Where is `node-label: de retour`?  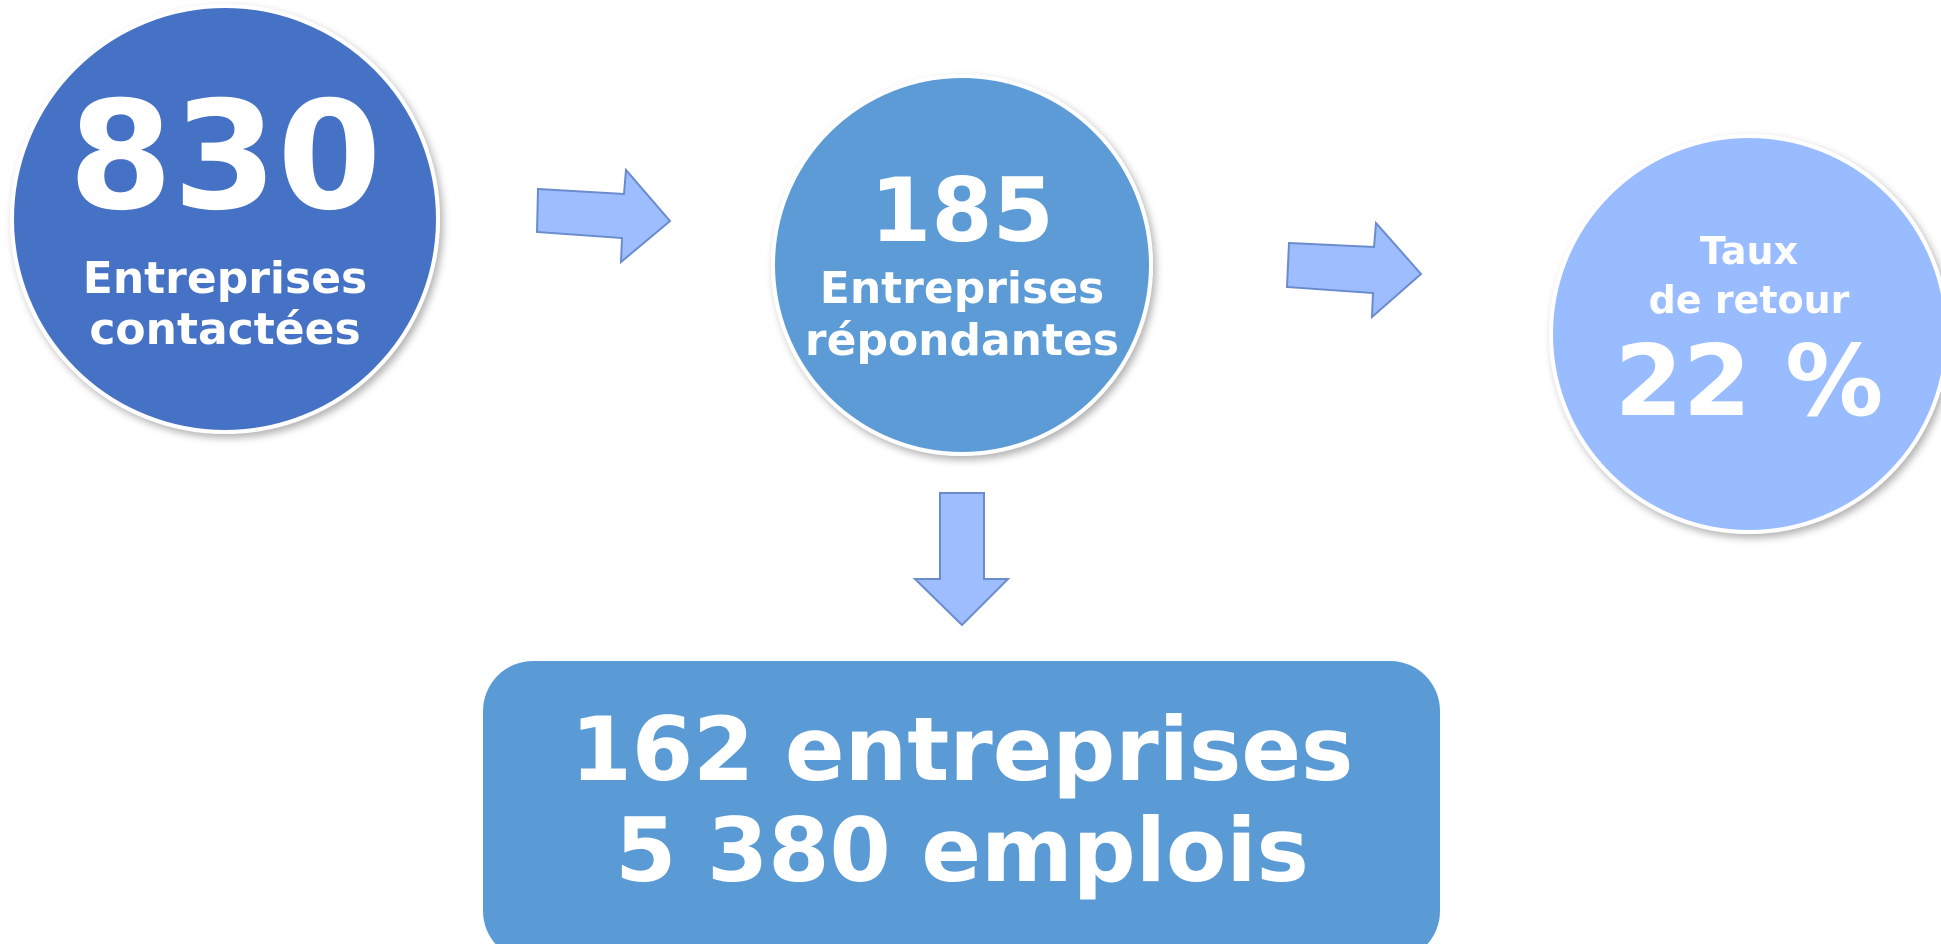
node-label: de retour is located at coordinates (1749, 300).